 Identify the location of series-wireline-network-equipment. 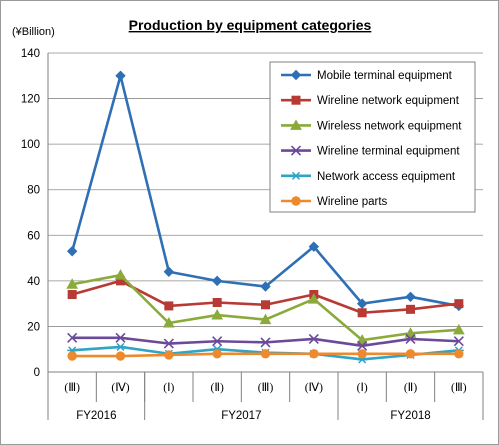
(265, 297).